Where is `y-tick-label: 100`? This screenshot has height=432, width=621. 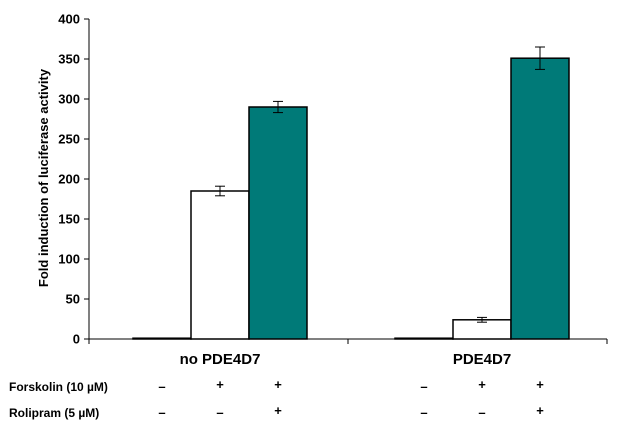 y-tick-label: 100 is located at coordinates (69, 259).